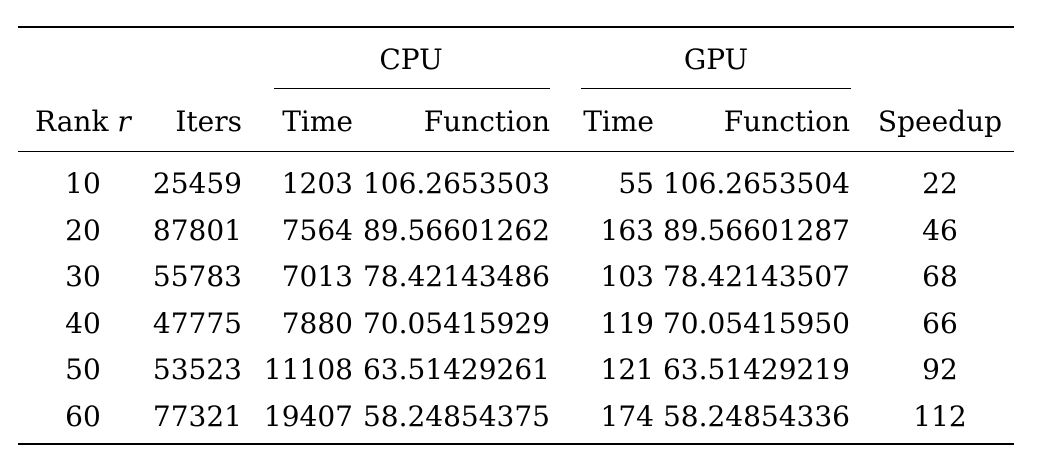 The width and height of the screenshot is (1042, 468). Describe the element at coordinates (627, 323) in the screenshot. I see `cell-gpu-time: 119` at that location.